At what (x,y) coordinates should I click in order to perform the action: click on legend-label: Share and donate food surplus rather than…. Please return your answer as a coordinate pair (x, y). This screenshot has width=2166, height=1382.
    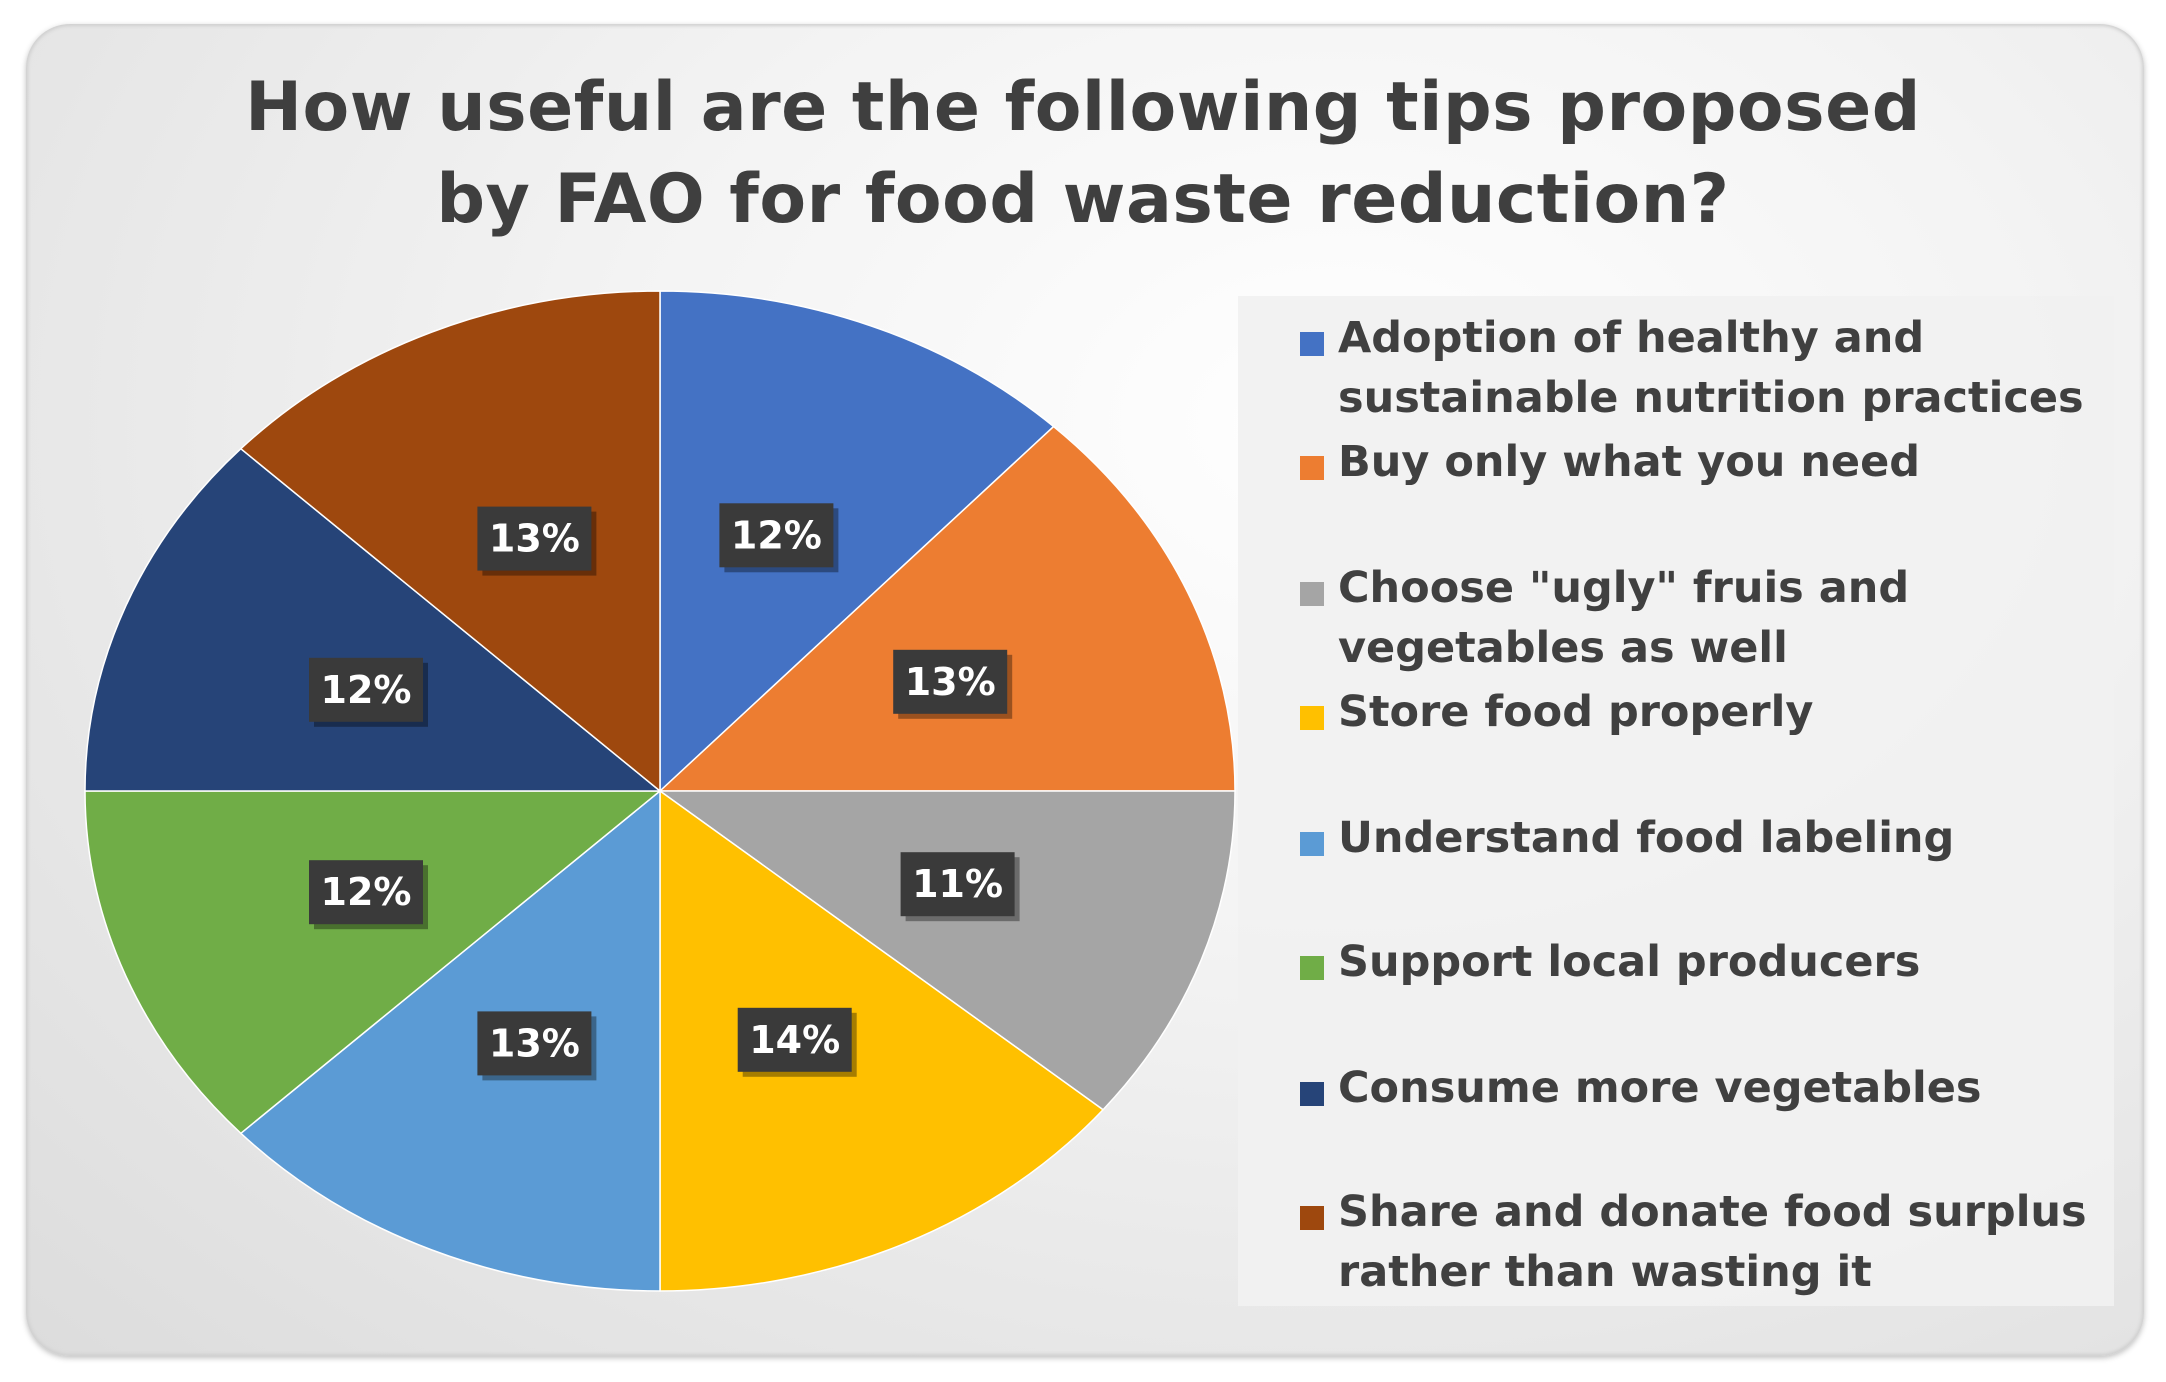
    Looking at the image, I should click on (1723, 1242).